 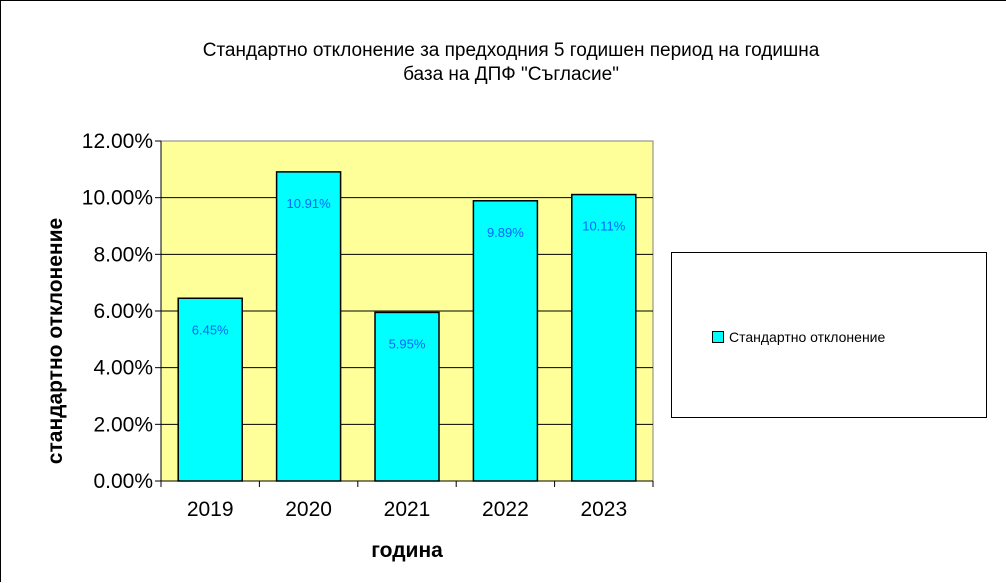 I want to click on legend: Стандартно отклонение, so click(x=829, y=335).